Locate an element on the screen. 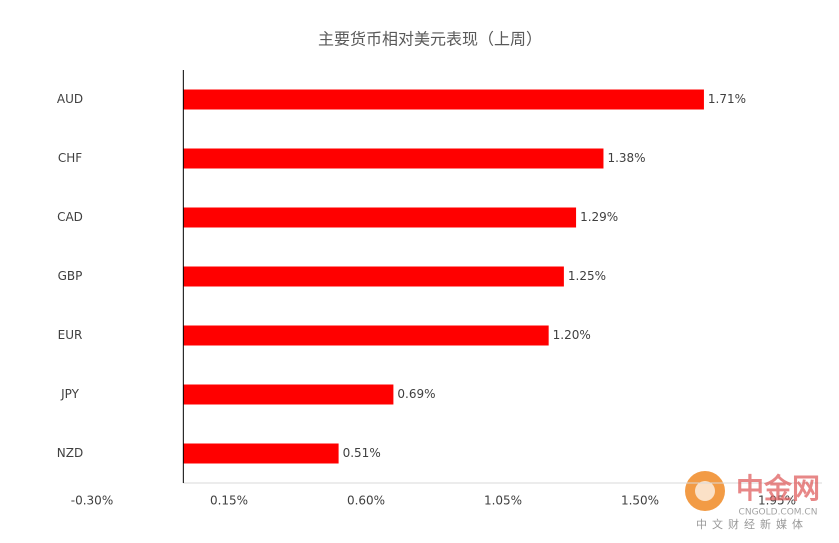 The height and width of the screenshot is (543, 839). x-tick-label: 1.50% is located at coordinates (640, 501).